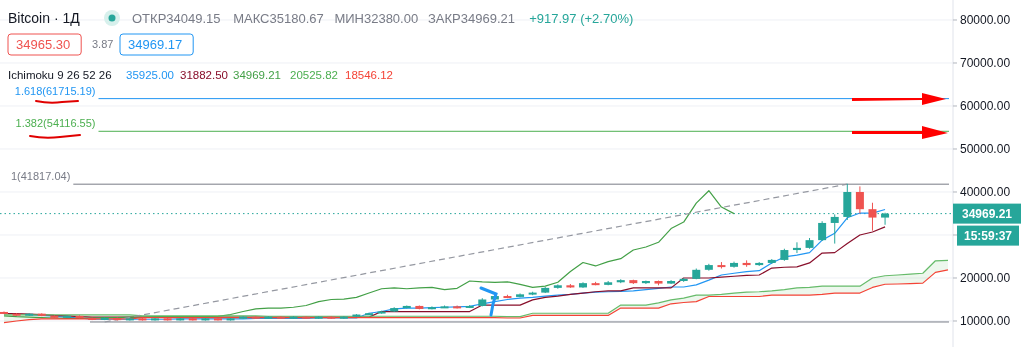 This screenshot has height=347, width=1023. Describe the element at coordinates (985, 321) in the screenshot. I see `y-tick-label: 10000.00` at that location.